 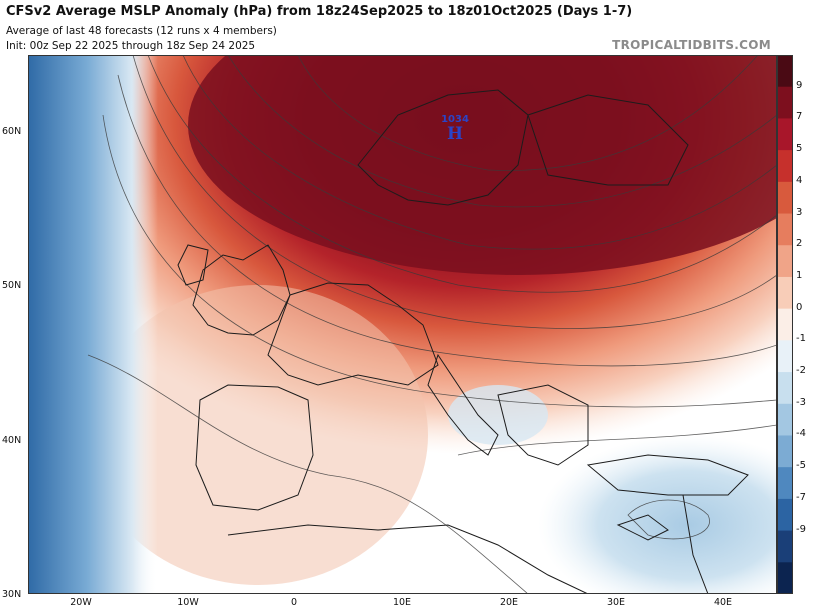 I want to click on colorbar-label: 1, so click(x=799, y=275).